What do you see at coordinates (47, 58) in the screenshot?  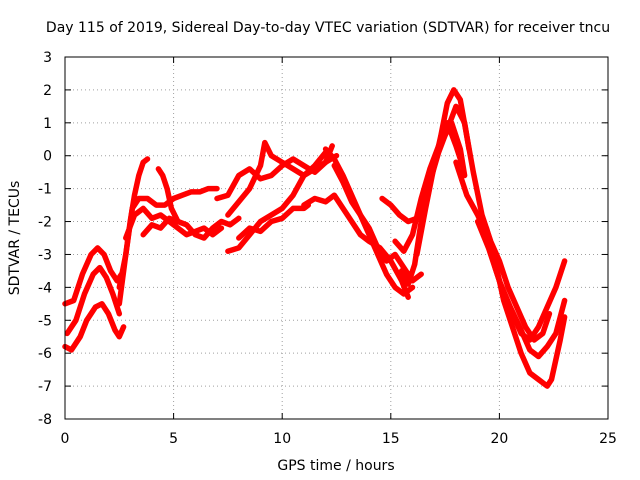 I see `y-tick-label: 3` at bounding box center [47, 58].